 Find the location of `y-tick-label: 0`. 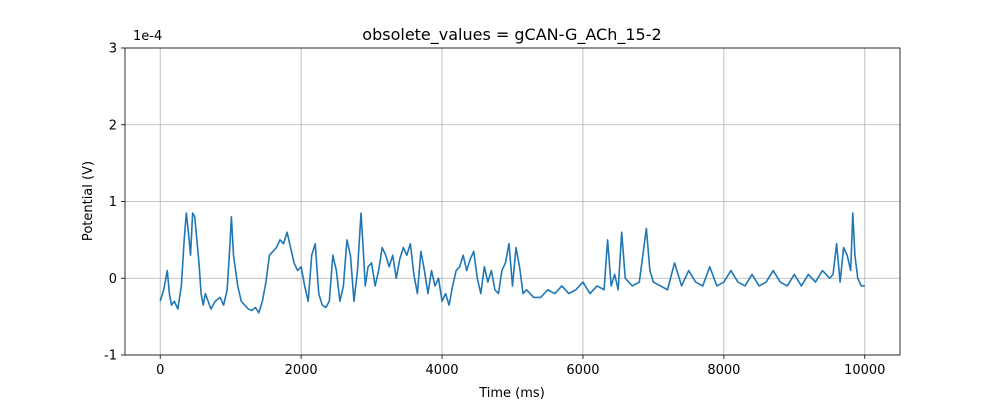

y-tick-label: 0 is located at coordinates (113, 279).